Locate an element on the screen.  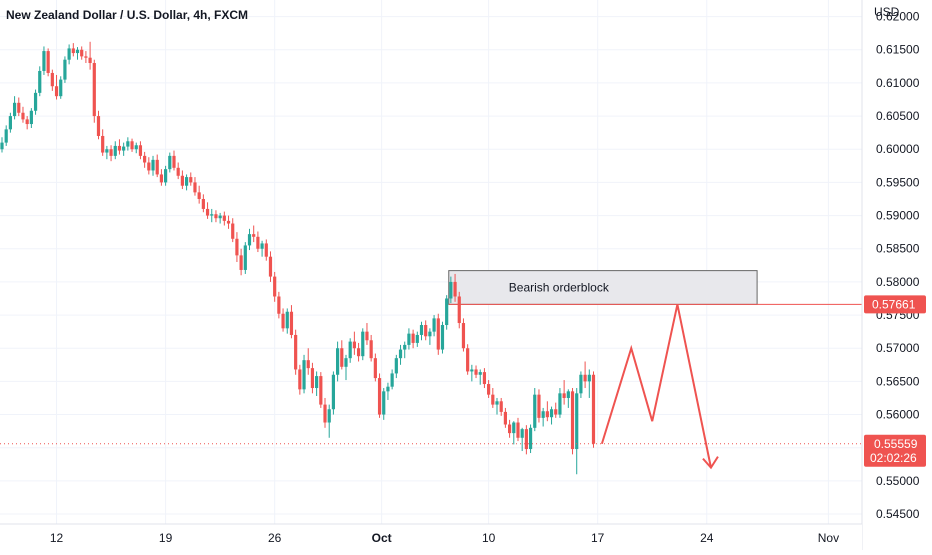
price-tick-label: 0.59500 is located at coordinates (898, 182).